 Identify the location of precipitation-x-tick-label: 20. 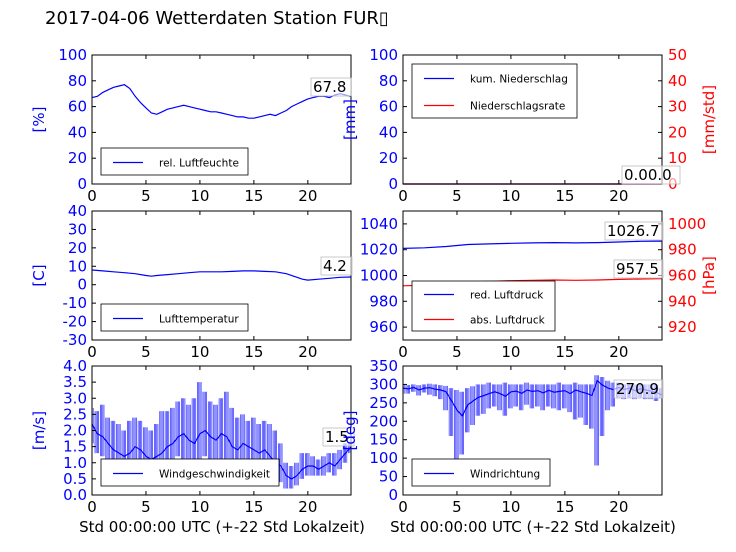
(618, 196).